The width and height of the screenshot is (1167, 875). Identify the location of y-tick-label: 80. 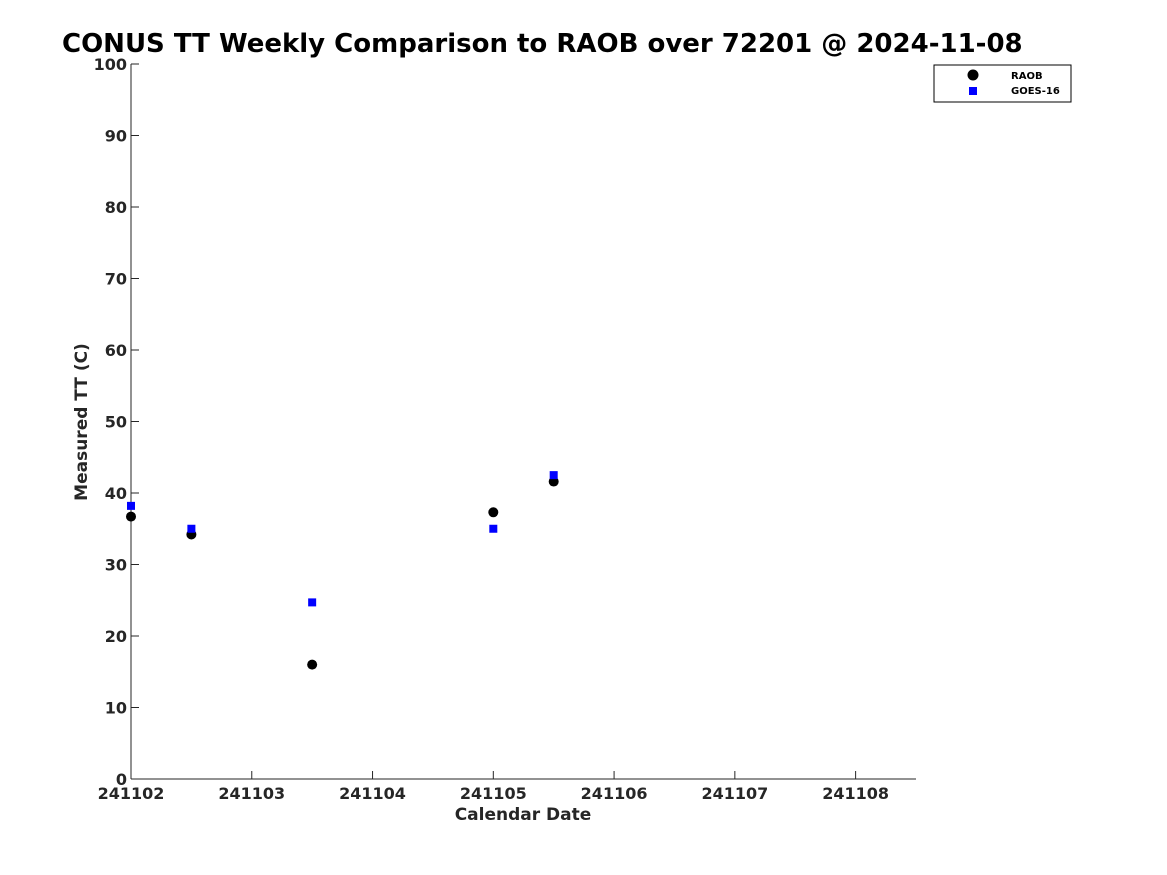
(116, 207).